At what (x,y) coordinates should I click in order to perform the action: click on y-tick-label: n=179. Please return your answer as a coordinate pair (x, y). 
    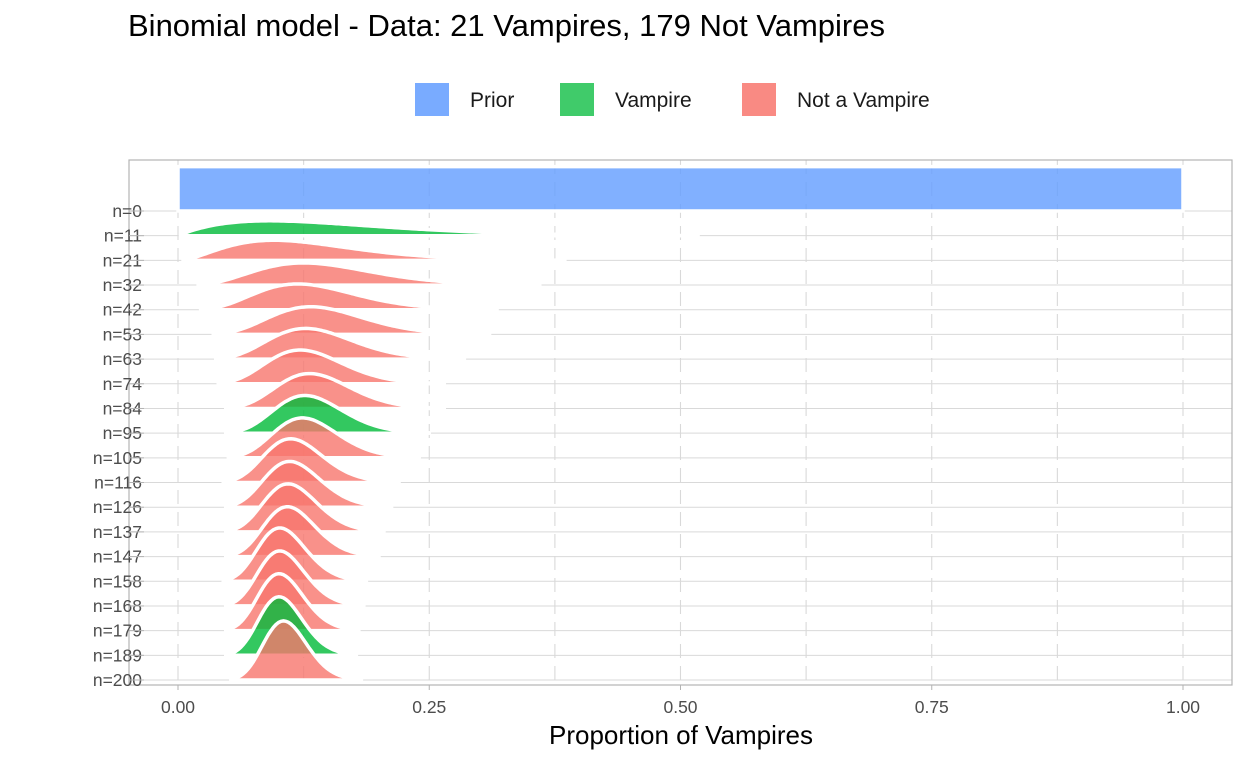
    Looking at the image, I should click on (117, 631).